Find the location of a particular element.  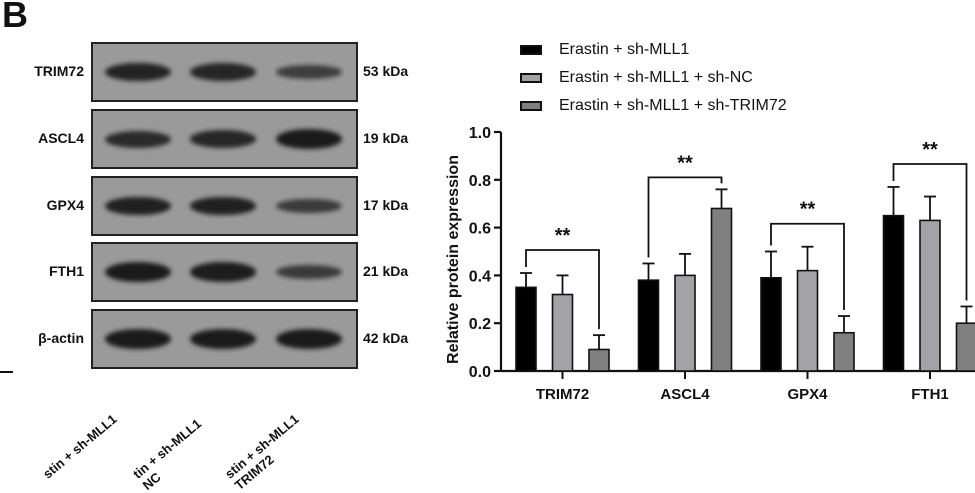

blot-protein-label: TRIM72 is located at coordinates (42, 71).